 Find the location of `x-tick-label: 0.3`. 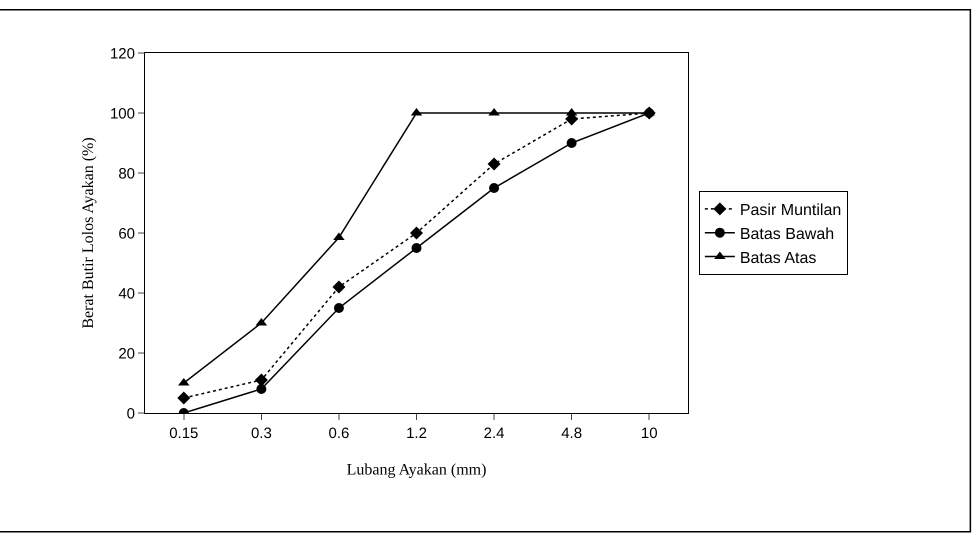

x-tick-label: 0.3 is located at coordinates (261, 433).